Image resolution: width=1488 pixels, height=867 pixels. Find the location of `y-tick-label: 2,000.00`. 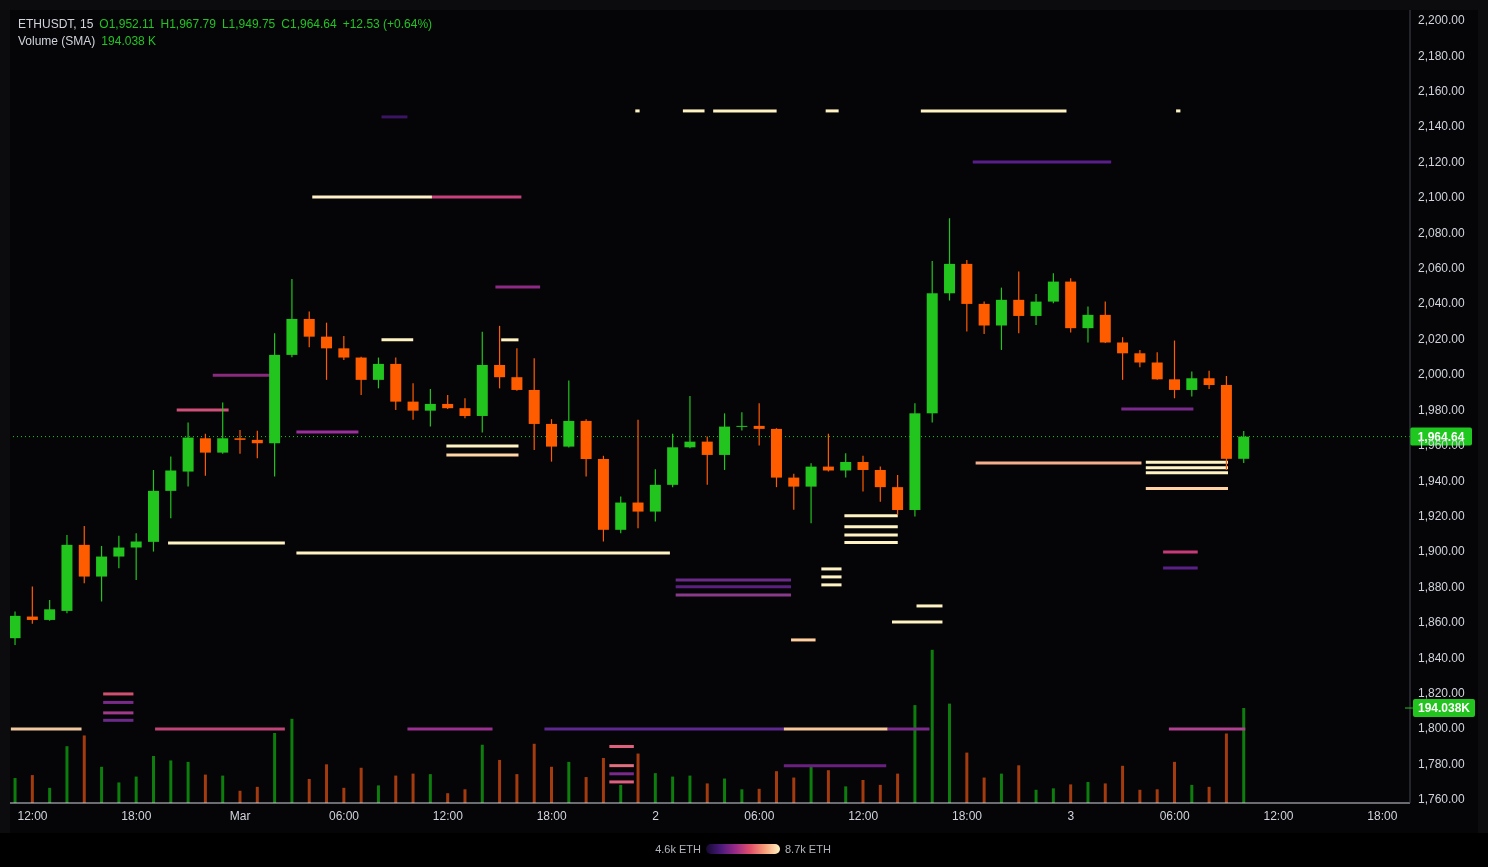

y-tick-label: 2,000.00 is located at coordinates (1442, 374).